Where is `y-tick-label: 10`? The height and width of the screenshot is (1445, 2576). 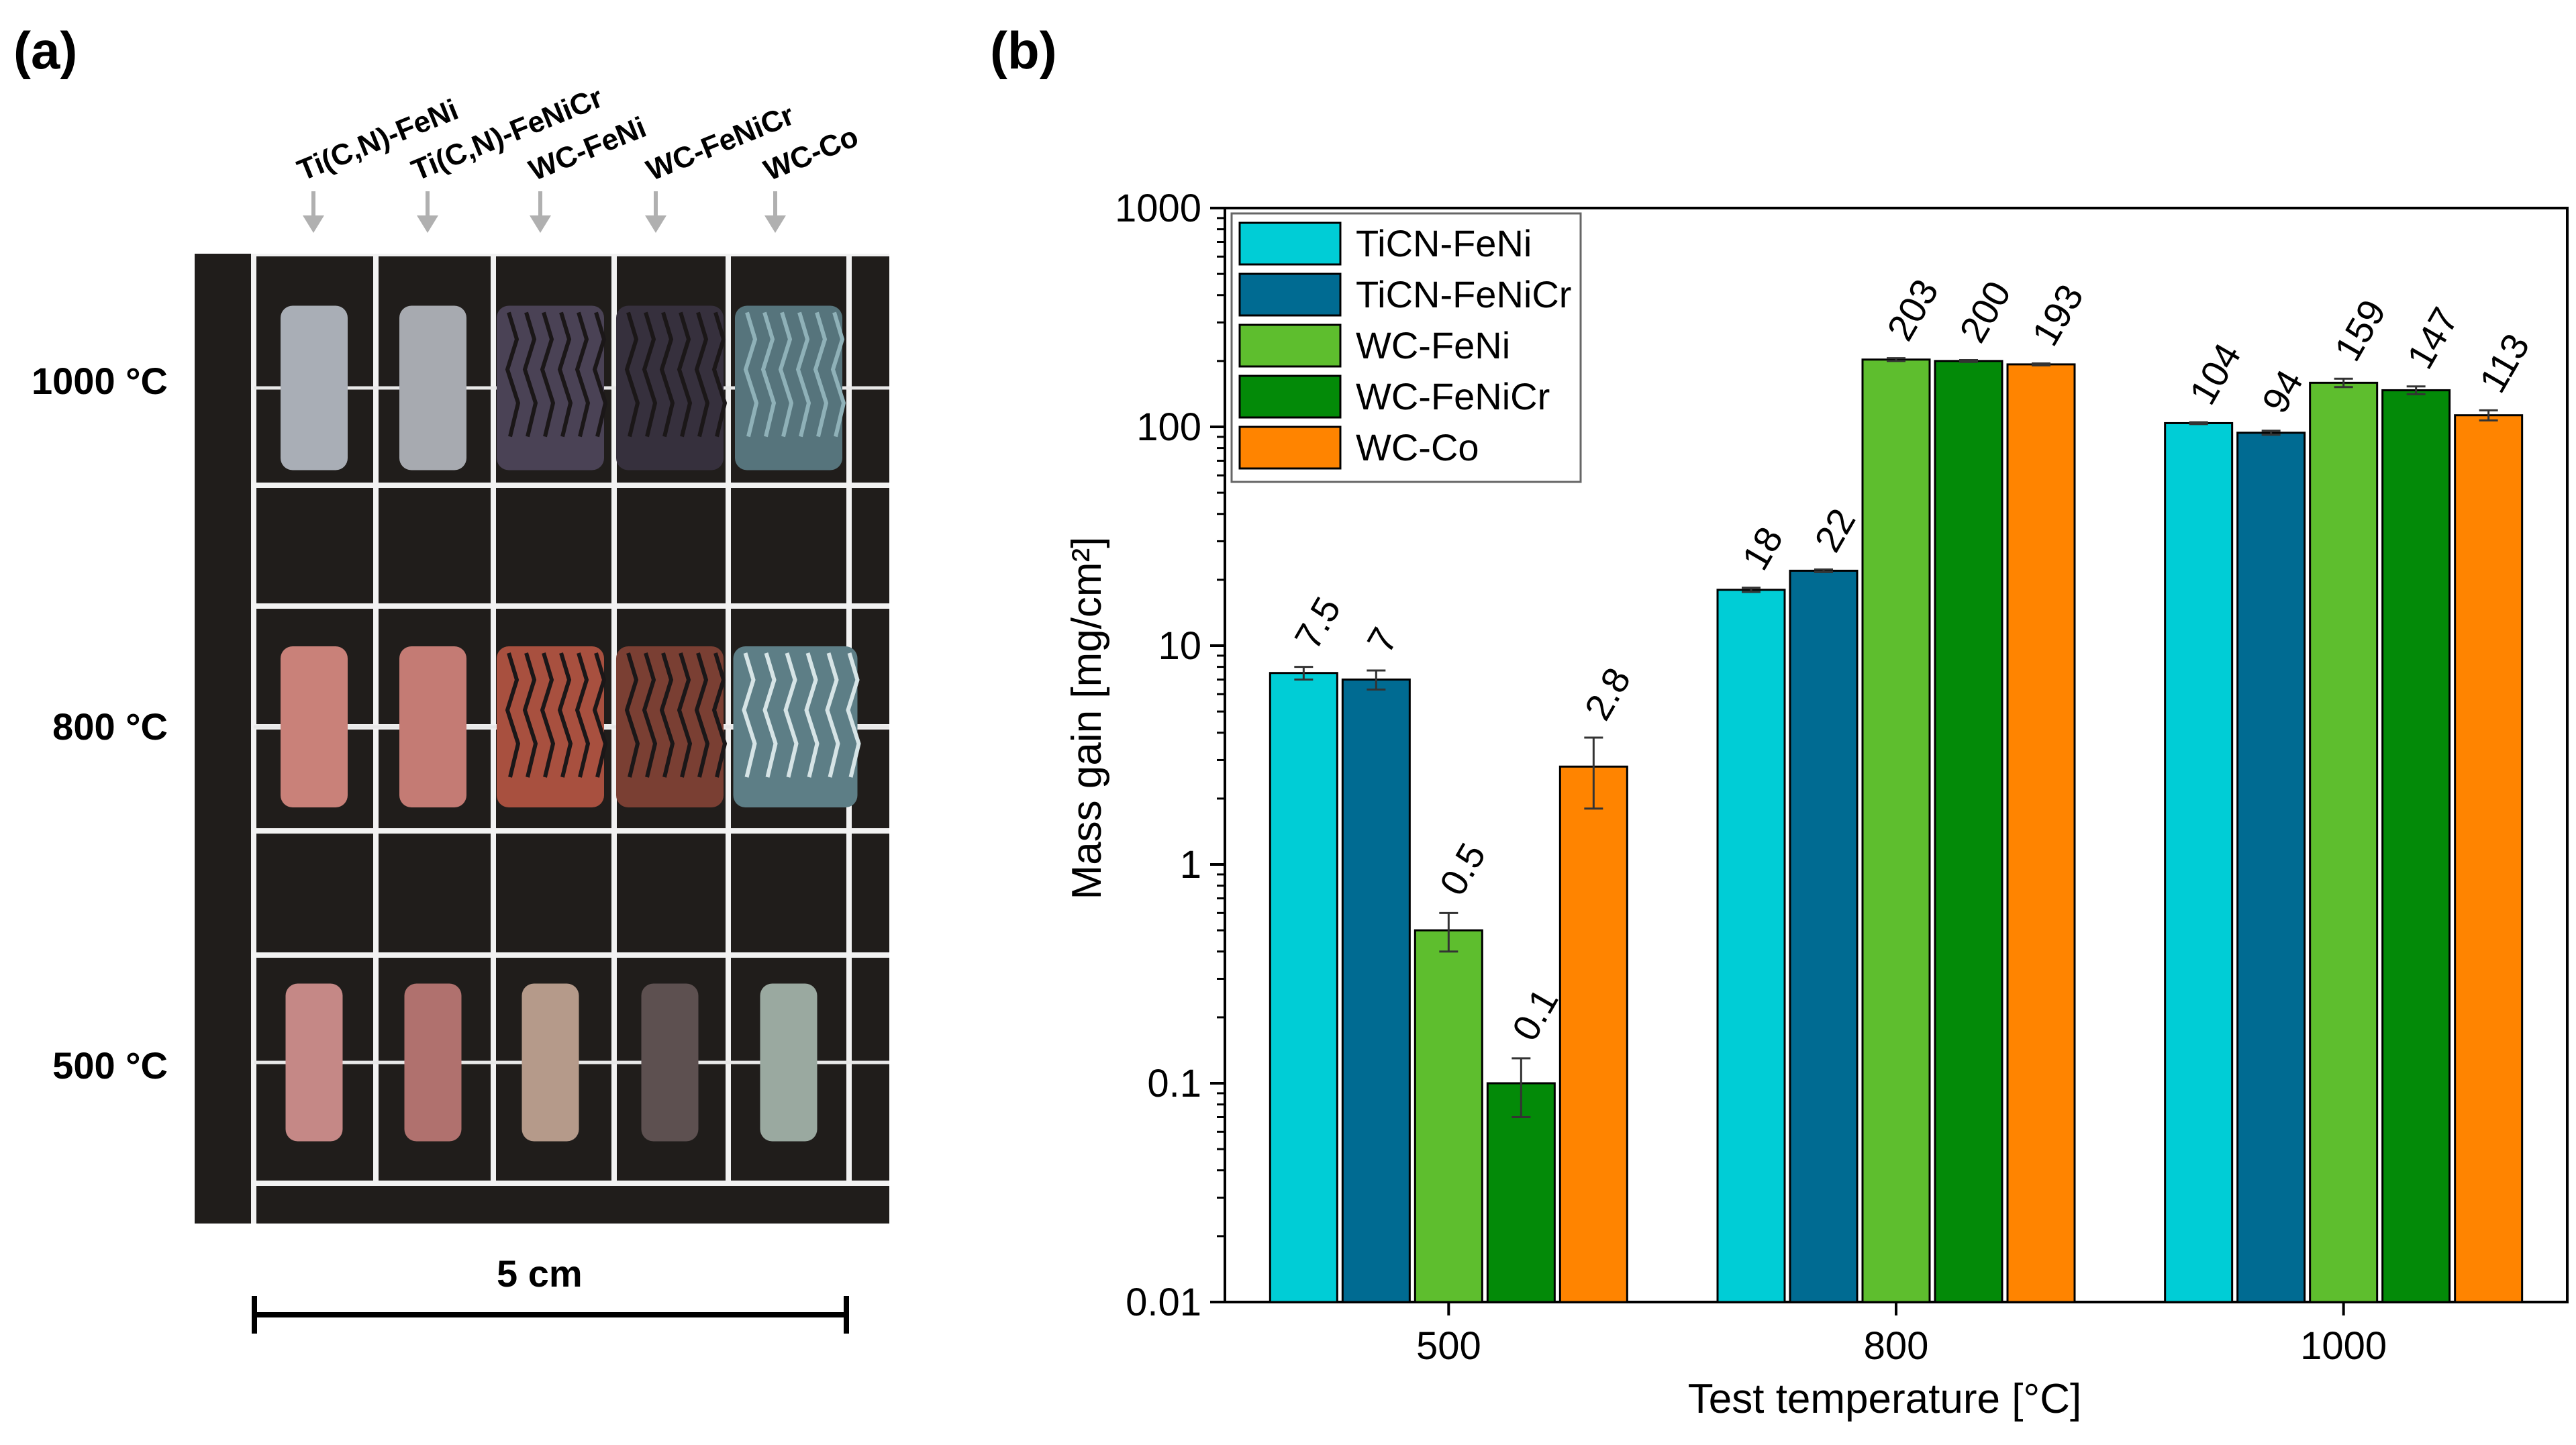
y-tick-label: 10 is located at coordinates (1179, 646).